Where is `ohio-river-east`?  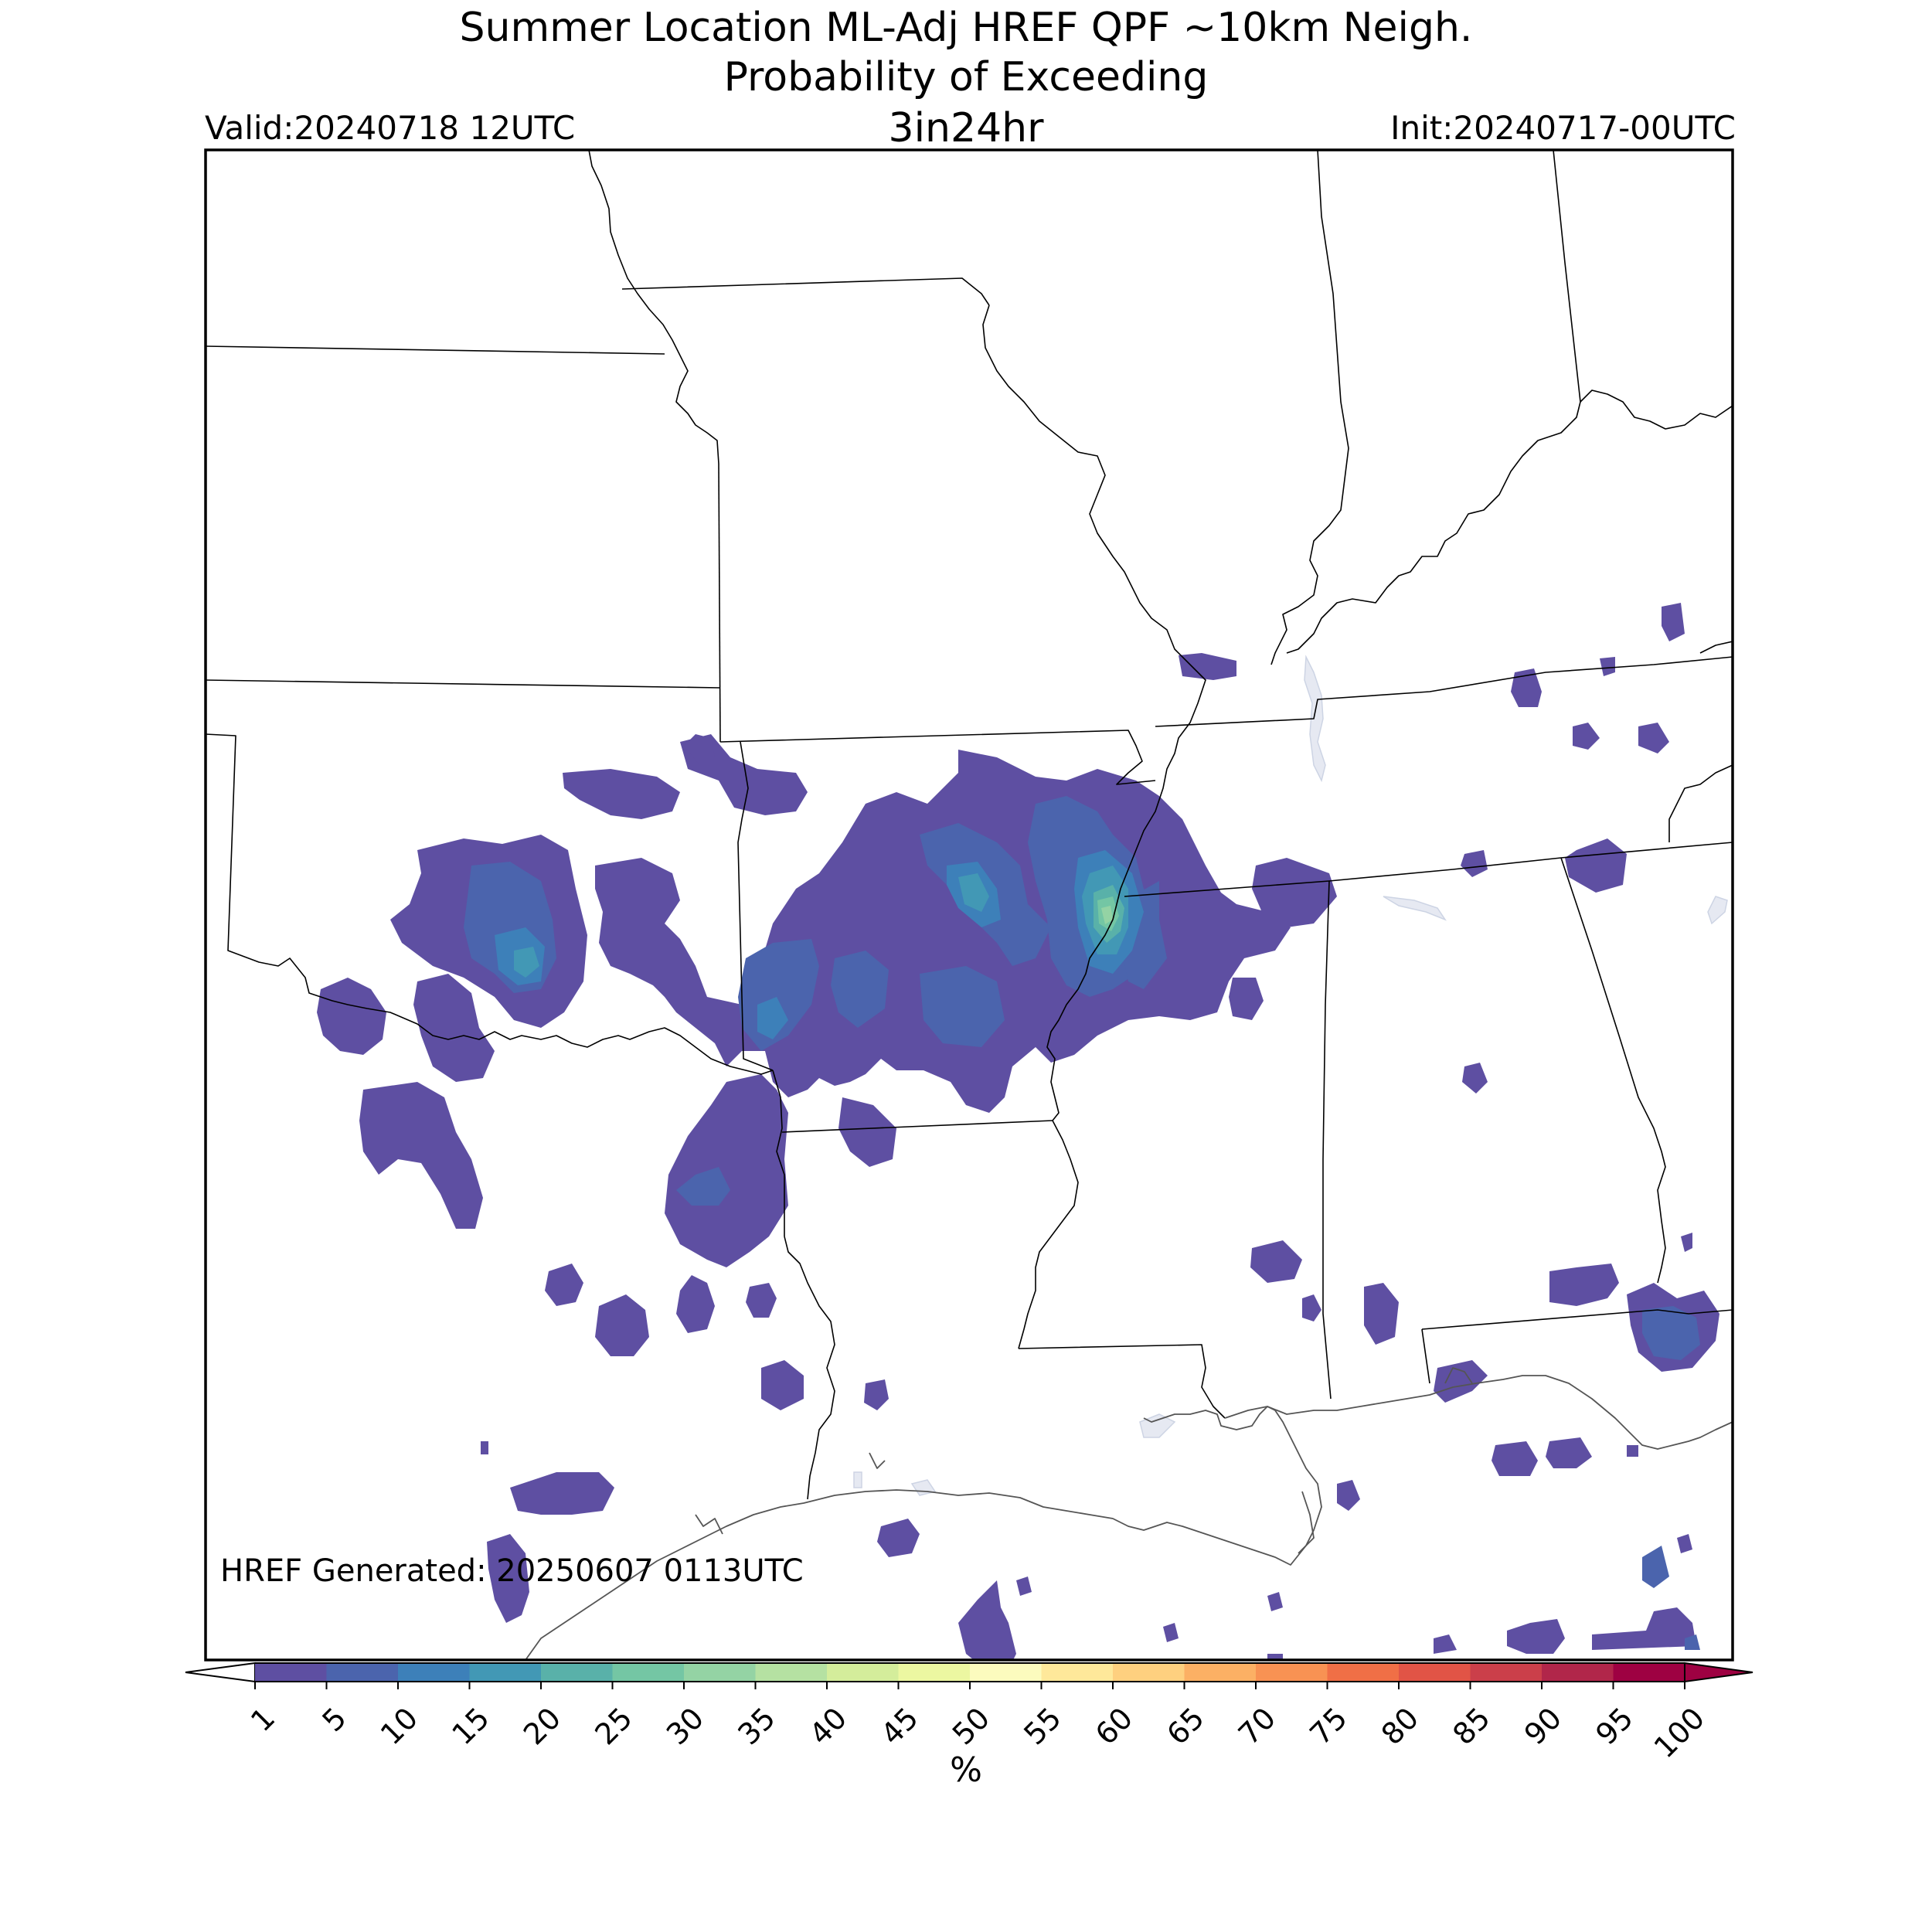
ohio-river-east is located at coordinates (1657, 410).